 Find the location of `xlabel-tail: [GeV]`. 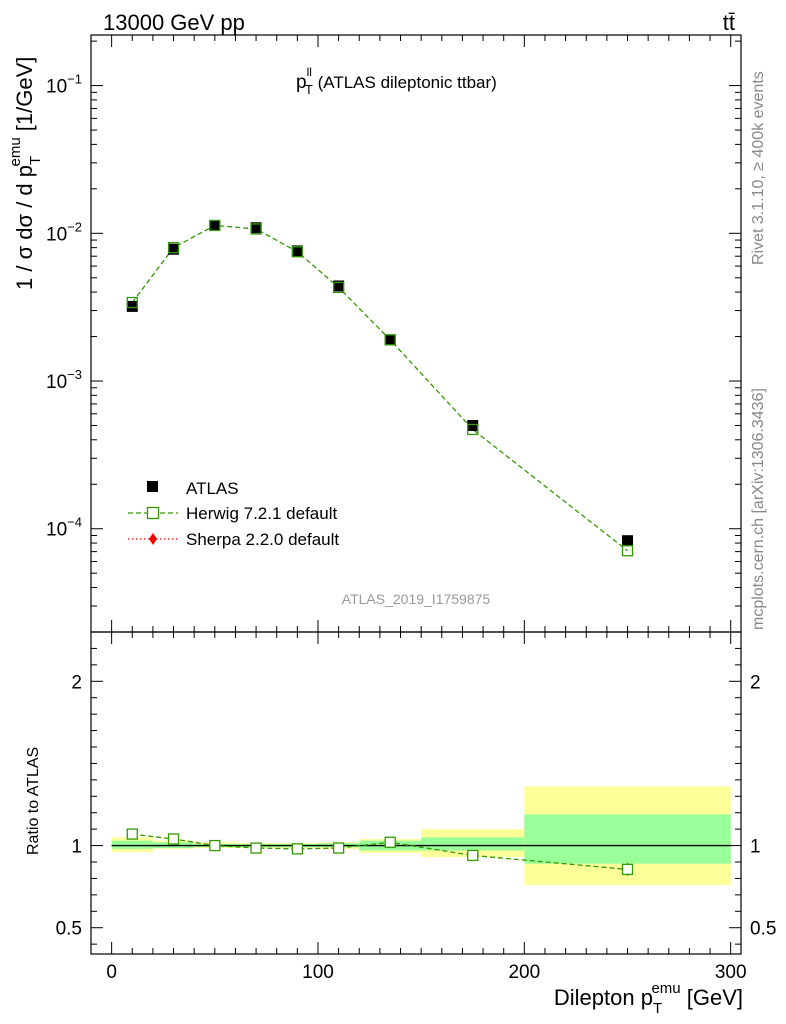

xlabel-tail: [GeV] is located at coordinates (712, 997).